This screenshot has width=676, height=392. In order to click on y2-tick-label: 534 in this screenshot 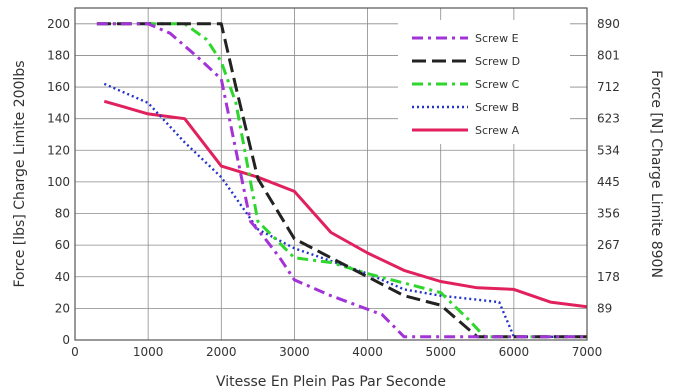, I will do `click(608, 150)`.